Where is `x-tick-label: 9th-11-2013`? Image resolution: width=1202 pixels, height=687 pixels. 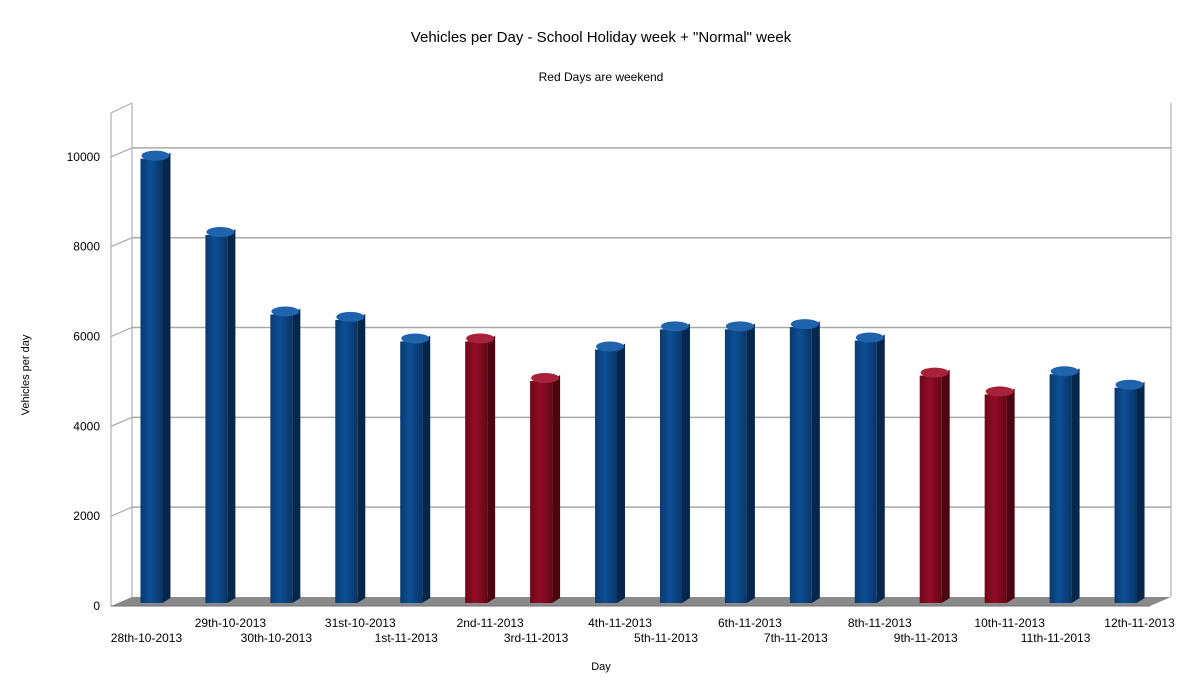 x-tick-label: 9th-11-2013 is located at coordinates (926, 638).